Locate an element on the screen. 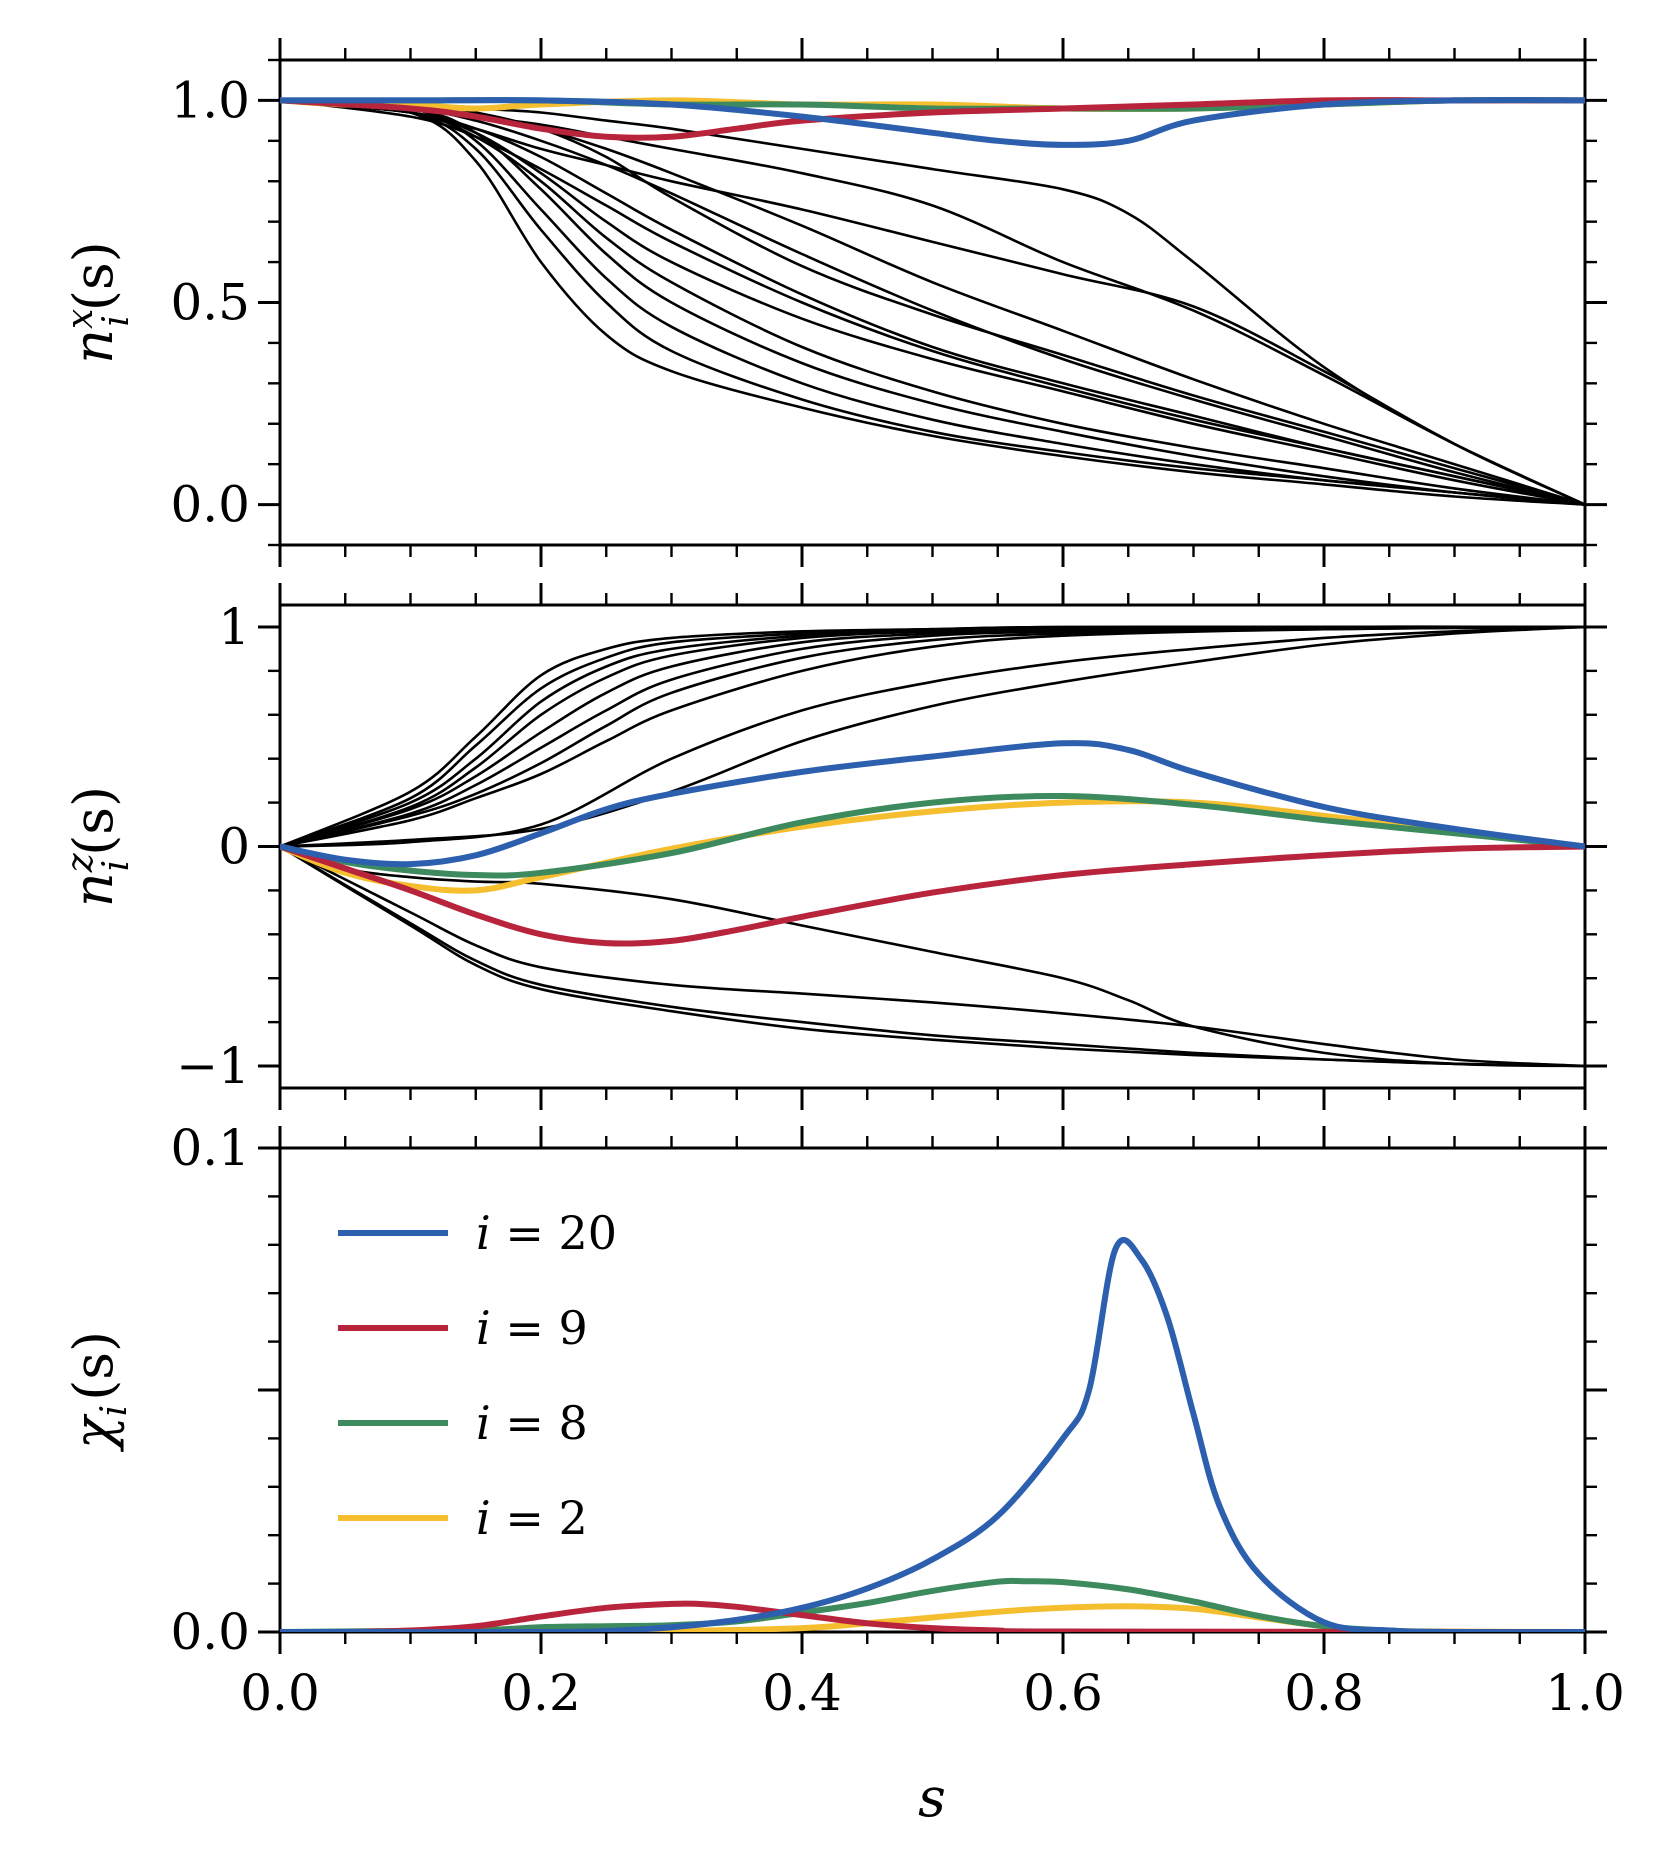 Image resolution: width=1658 pixels, height=1858 pixels. legend-label: i = 9 is located at coordinates (532, 1328).